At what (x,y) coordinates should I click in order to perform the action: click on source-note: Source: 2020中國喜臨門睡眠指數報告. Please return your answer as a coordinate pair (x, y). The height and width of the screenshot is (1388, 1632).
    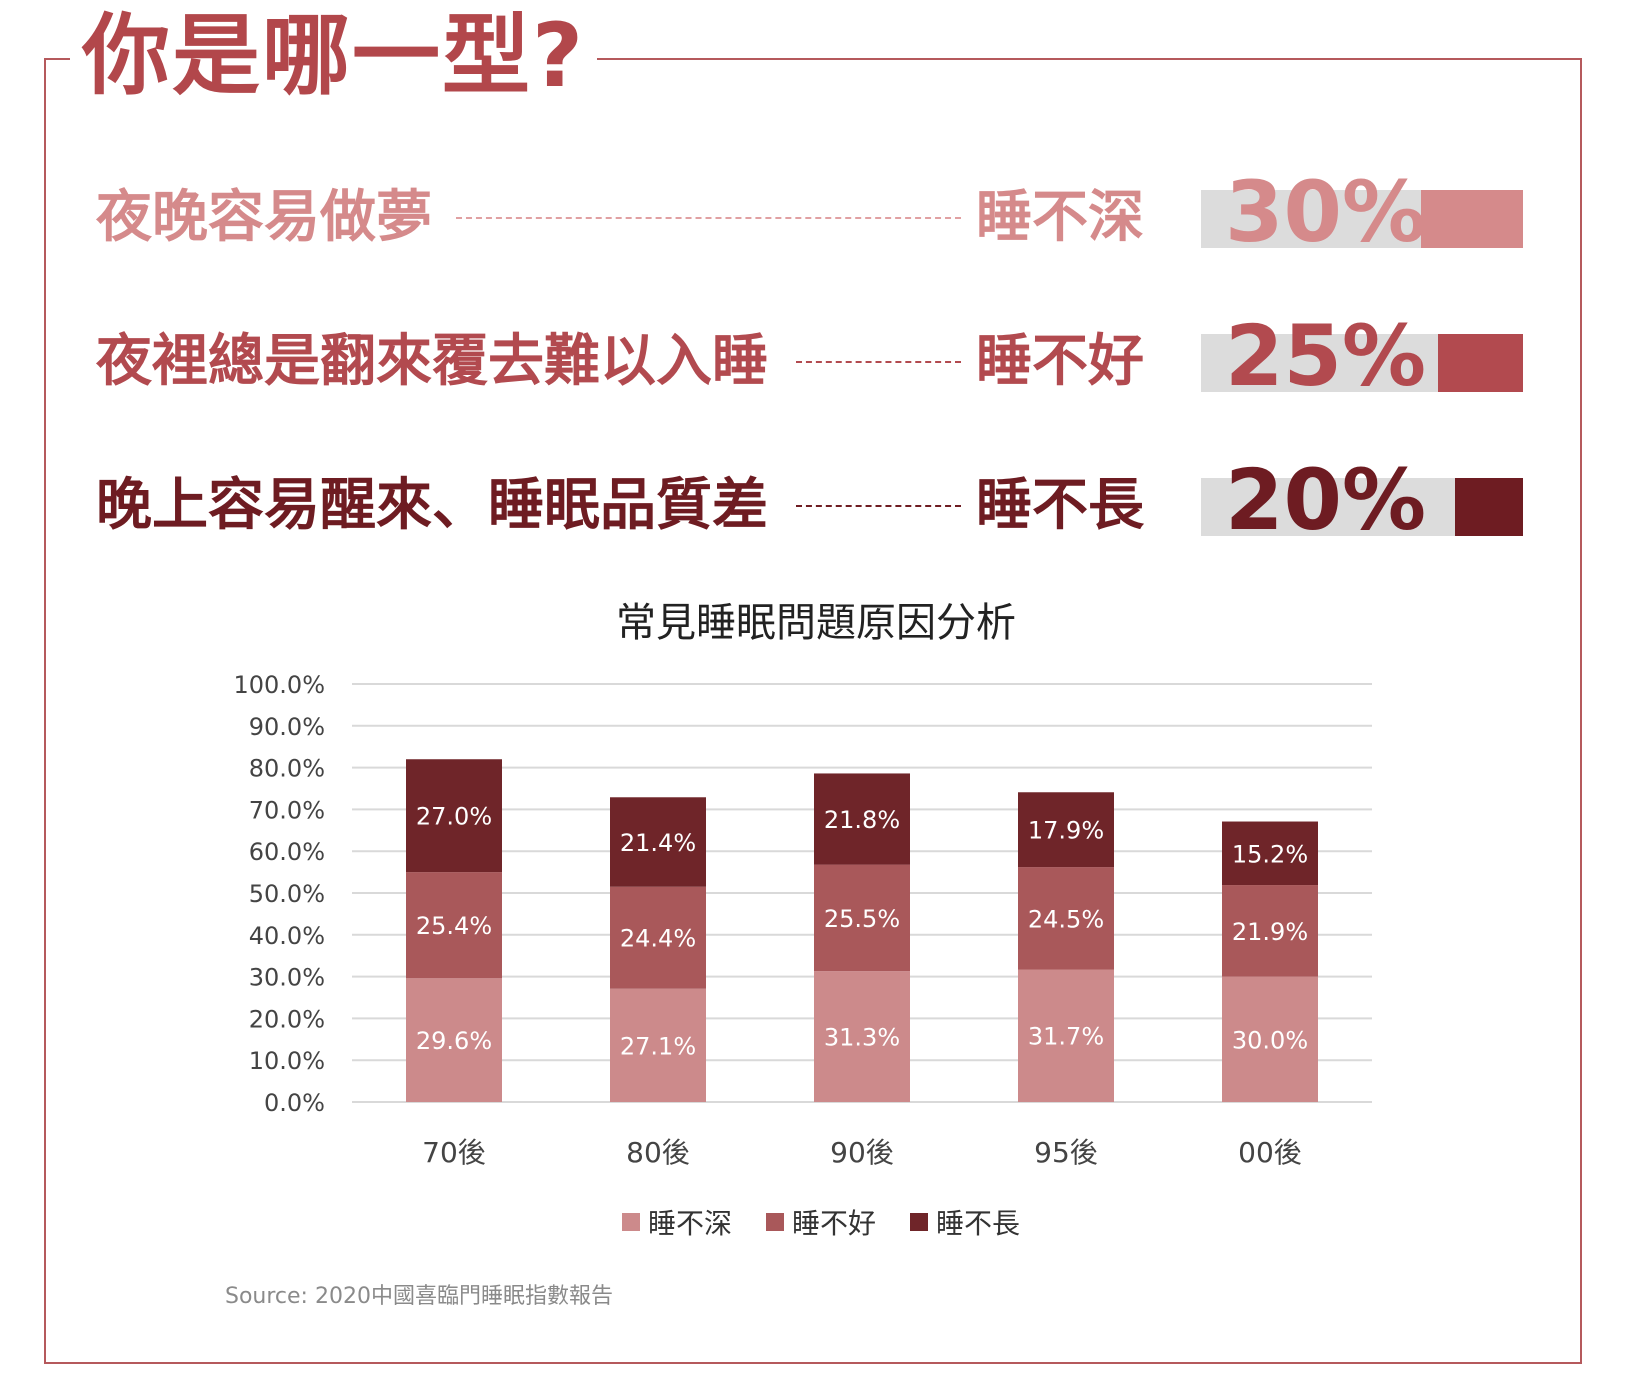
    Looking at the image, I should click on (419, 1296).